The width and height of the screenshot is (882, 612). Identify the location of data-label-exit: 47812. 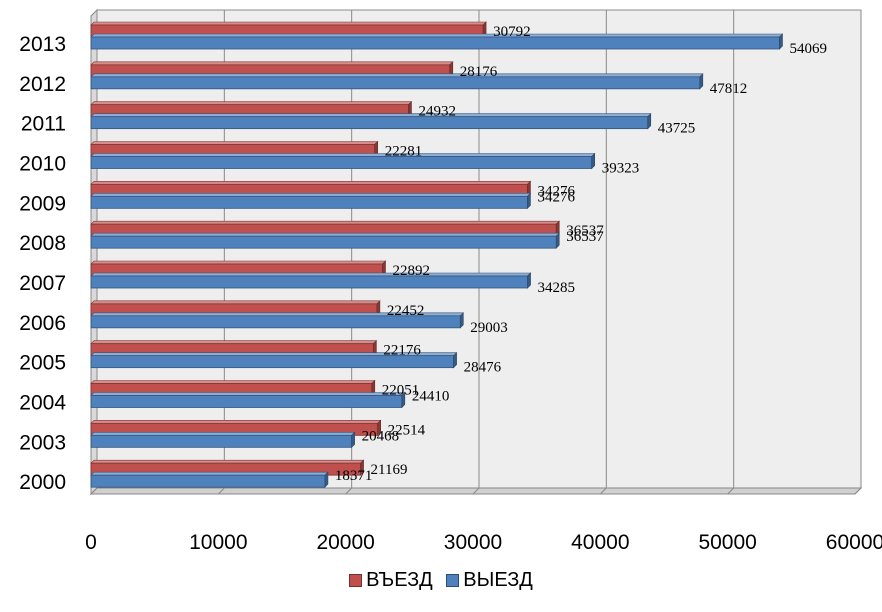
(729, 89).